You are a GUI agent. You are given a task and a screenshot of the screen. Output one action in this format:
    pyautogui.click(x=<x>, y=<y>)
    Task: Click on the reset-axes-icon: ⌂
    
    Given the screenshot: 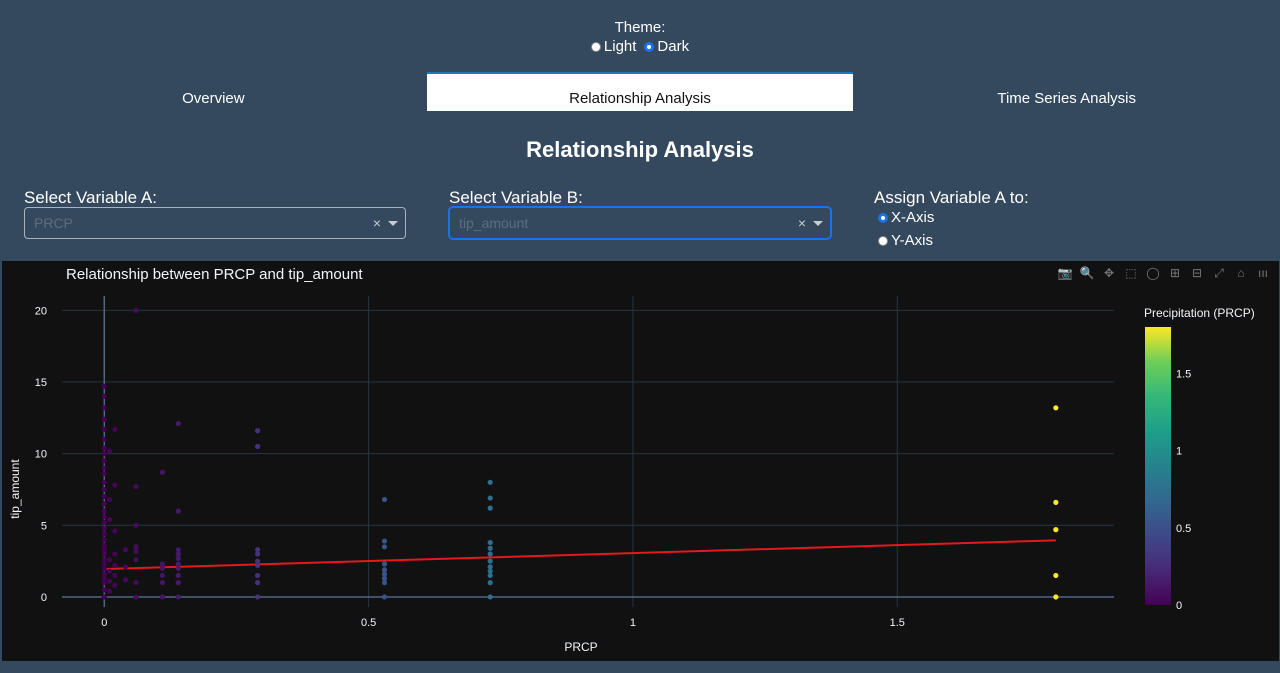 What is the action you would take?
    pyautogui.click(x=1241, y=273)
    